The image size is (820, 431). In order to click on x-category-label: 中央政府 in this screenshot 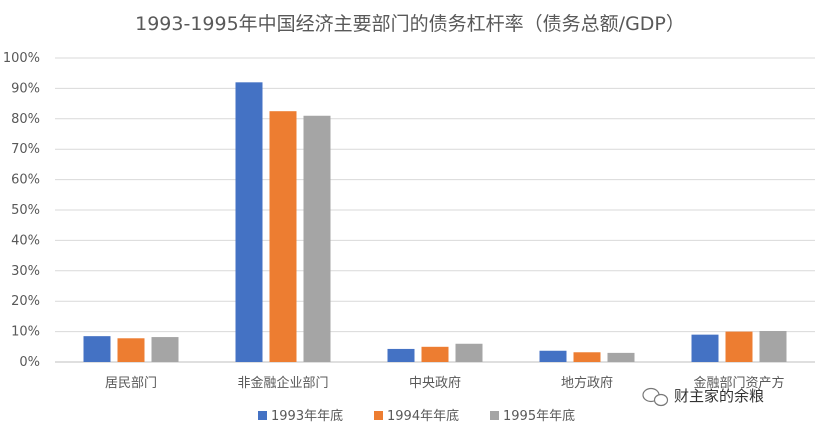, I will do `click(435, 383)`.